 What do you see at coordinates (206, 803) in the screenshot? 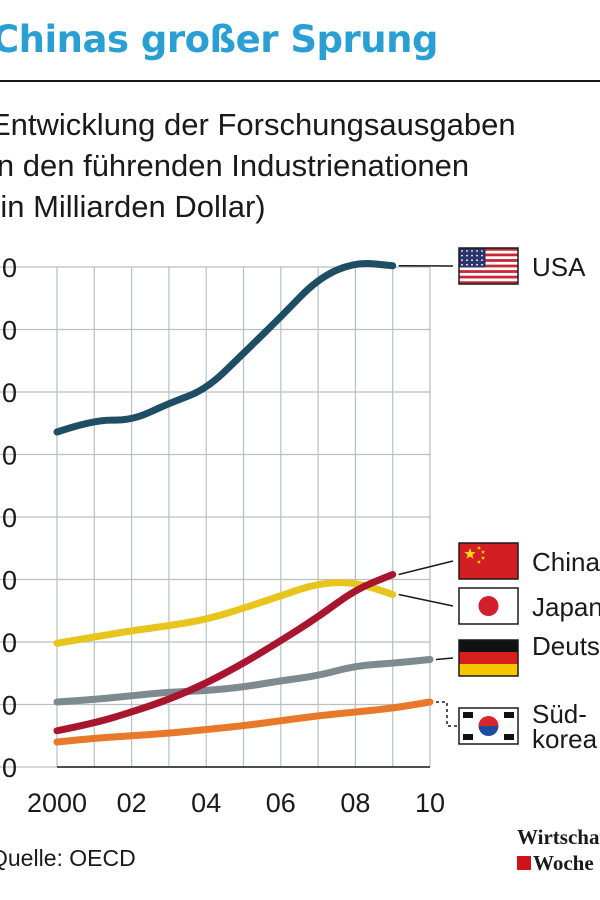
I see `x-tick-label: 04` at bounding box center [206, 803].